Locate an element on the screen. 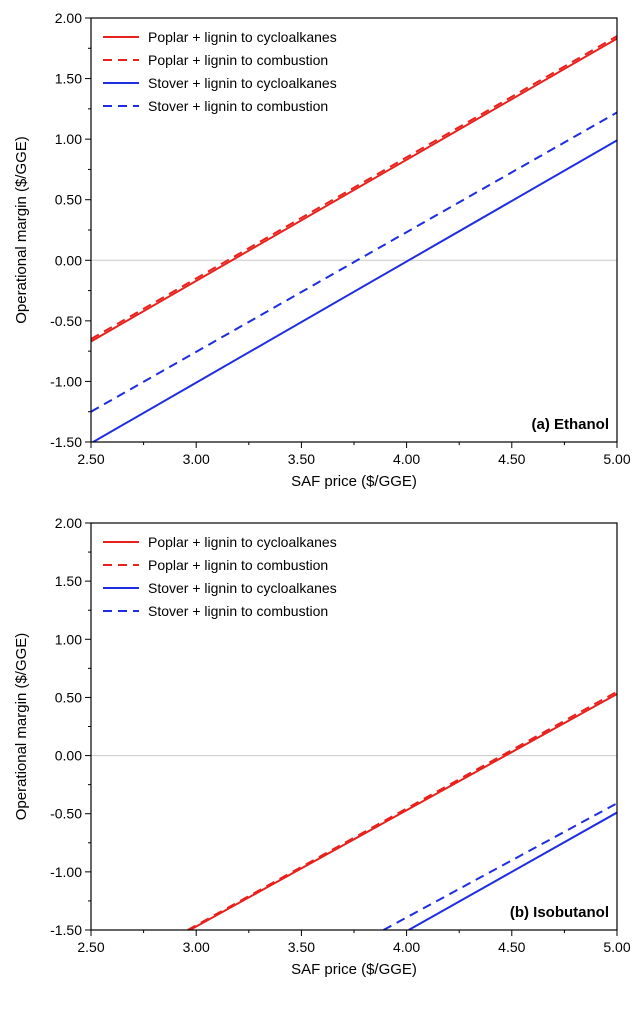 This screenshot has height=1009, width=636. panel-label: (b) Isobutanol is located at coordinates (559, 912).